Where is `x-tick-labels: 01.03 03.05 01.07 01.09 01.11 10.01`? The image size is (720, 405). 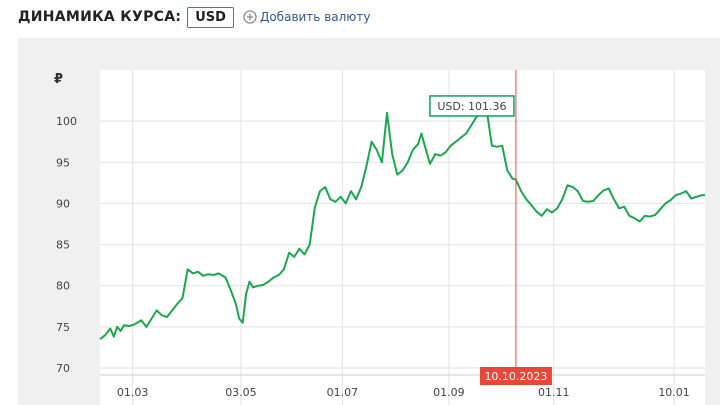
x-tick-labels: 01.03 03.05 01.07 01.09 01.11 10.01 is located at coordinates (403, 392).